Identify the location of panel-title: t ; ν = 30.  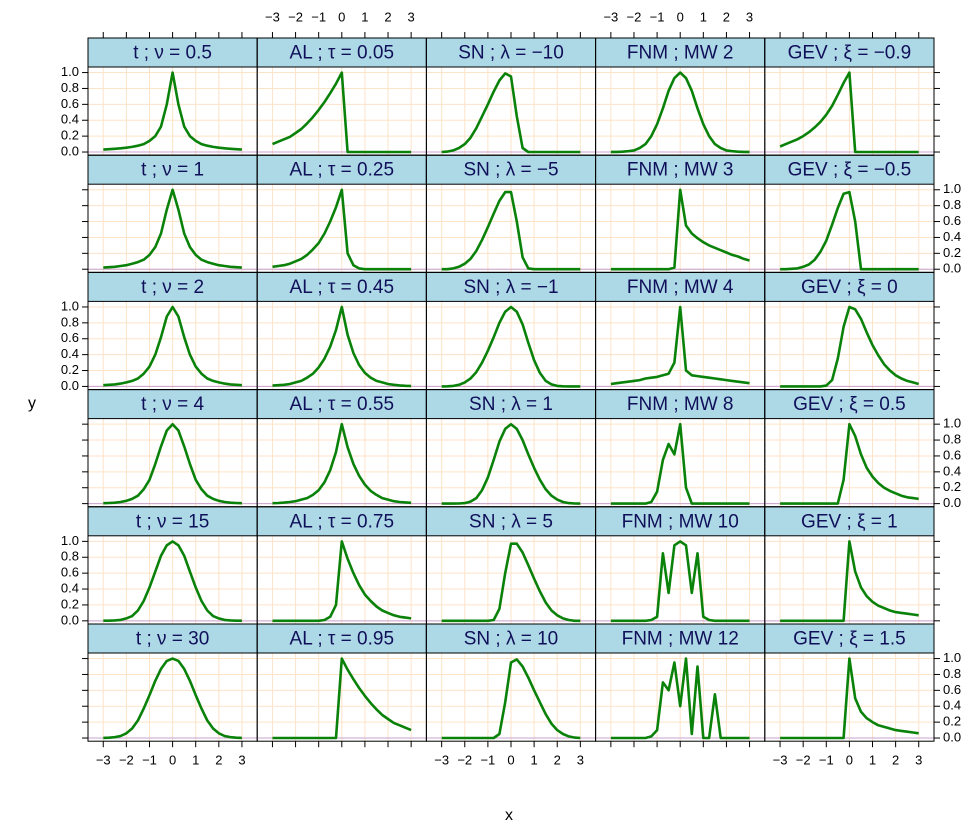
(172, 639).